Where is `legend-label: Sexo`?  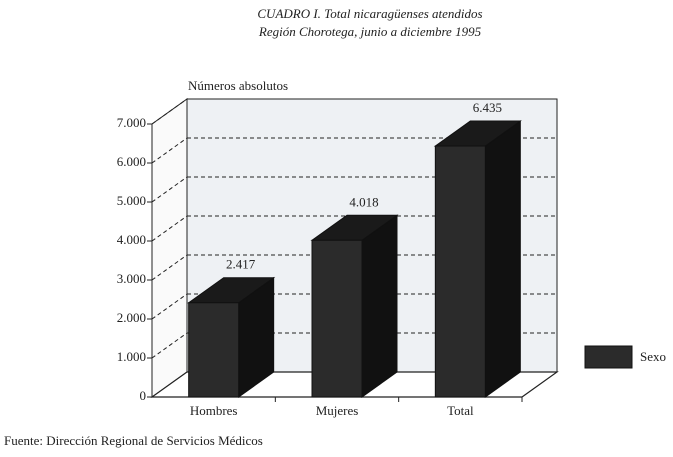
legend-label: Sexo is located at coordinates (653, 356).